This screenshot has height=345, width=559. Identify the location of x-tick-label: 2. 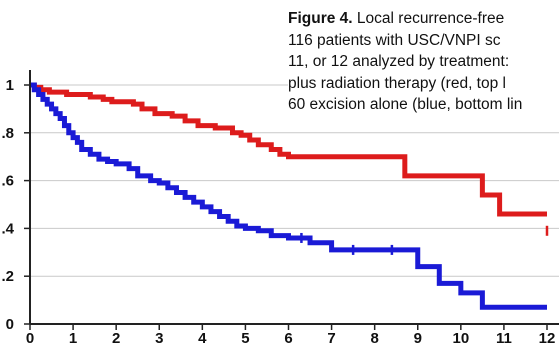
(116, 337).